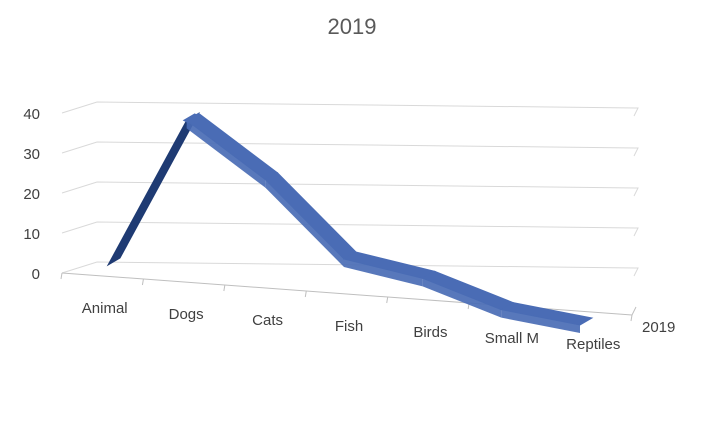 The image size is (704, 422). Describe the element at coordinates (186, 314) in the screenshot. I see `x-tick-label: Dogs` at that location.